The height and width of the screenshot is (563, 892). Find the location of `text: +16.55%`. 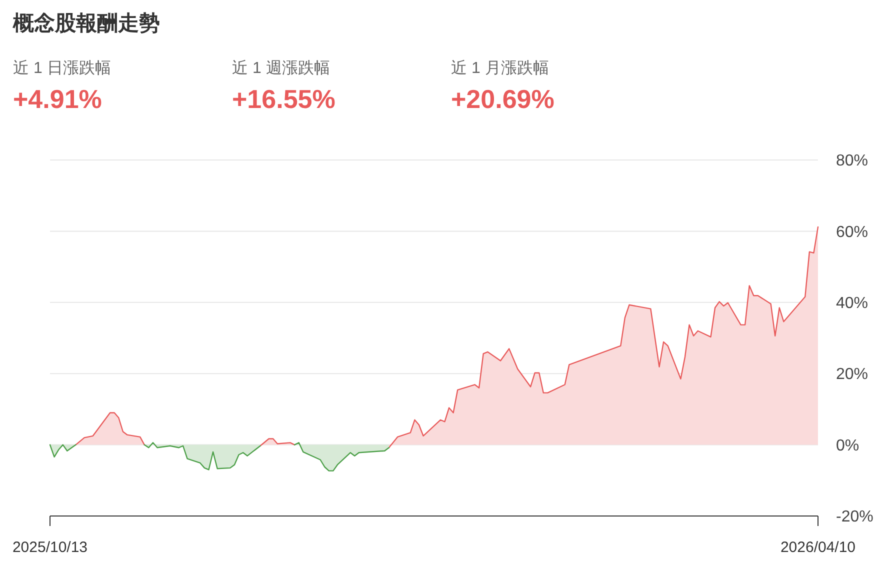

text: +16.55% is located at coordinates (284, 99).